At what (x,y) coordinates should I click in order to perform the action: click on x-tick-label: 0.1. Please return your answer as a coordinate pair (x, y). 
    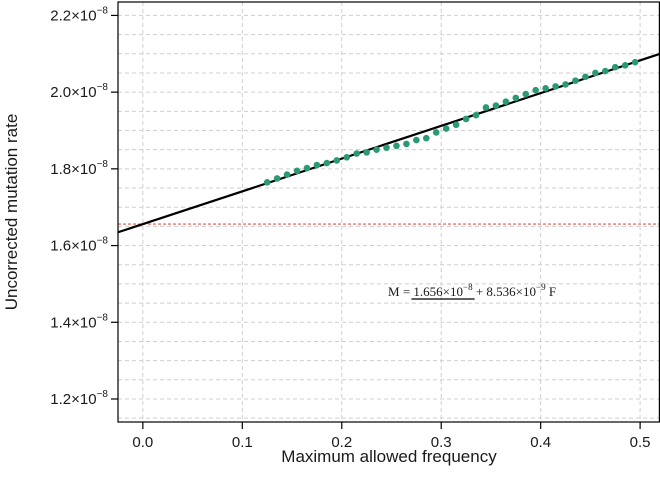
    Looking at the image, I should click on (242, 442).